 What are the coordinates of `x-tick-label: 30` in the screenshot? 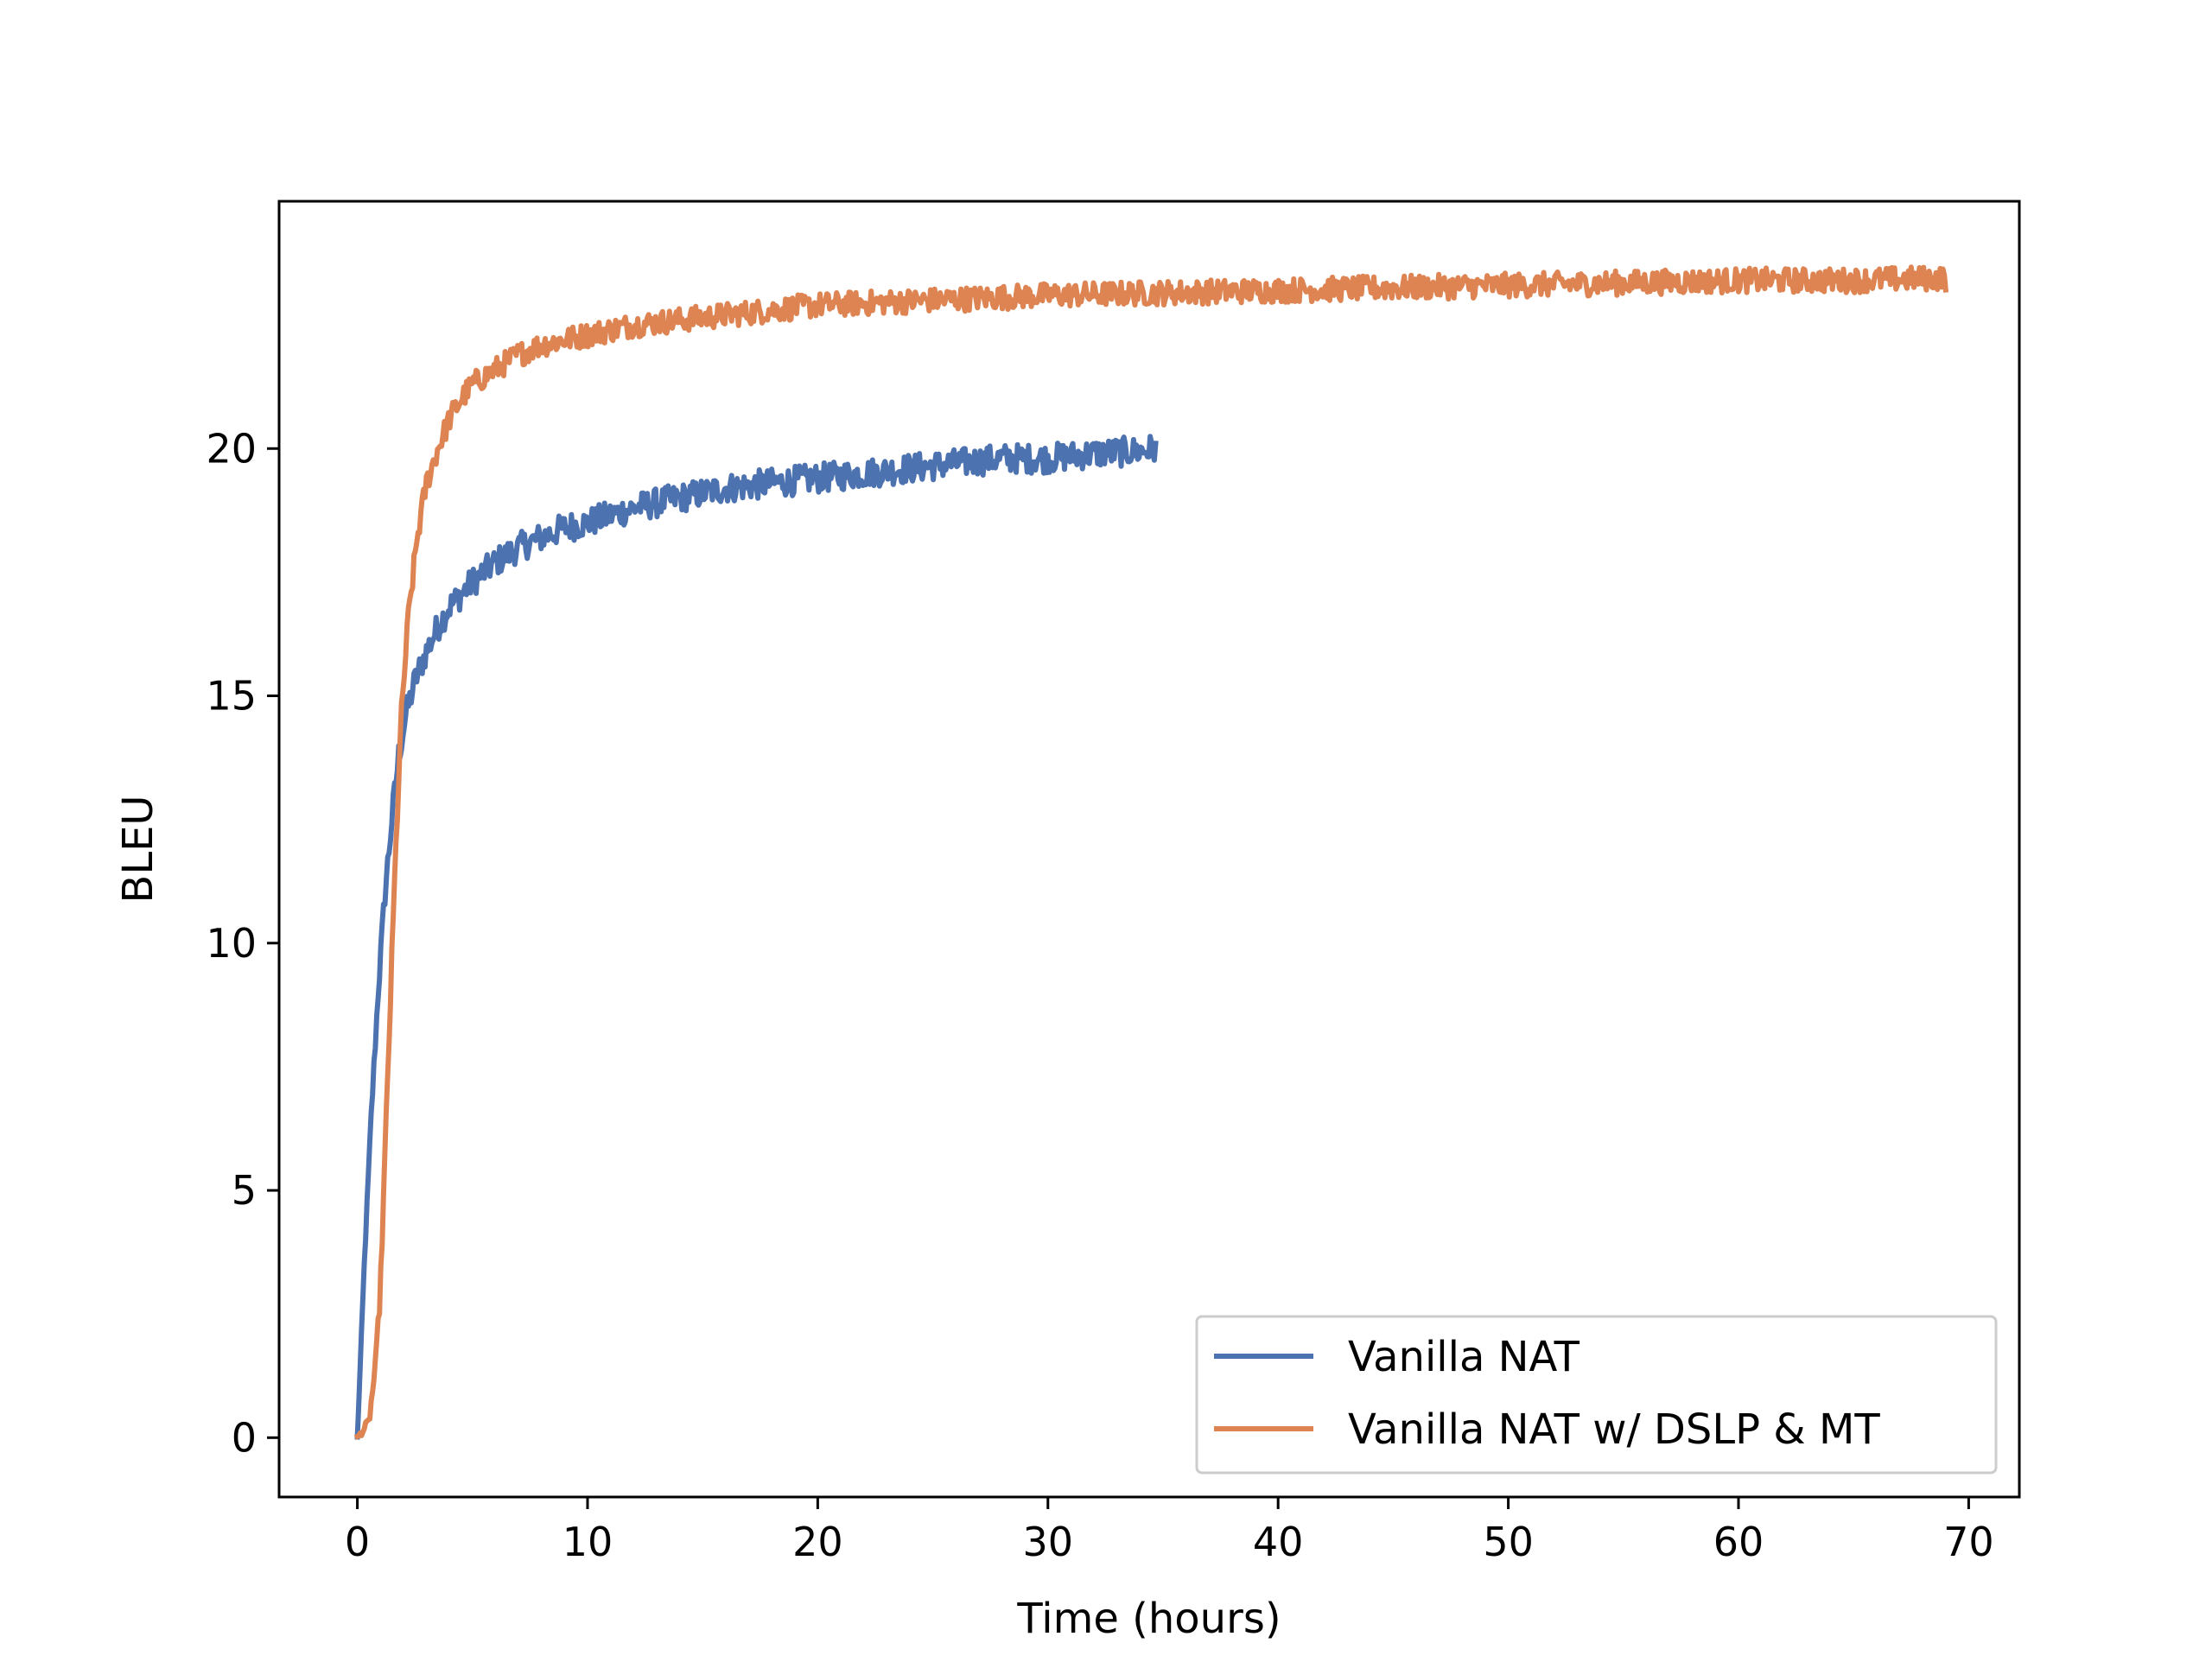 It's located at (1048, 1542).